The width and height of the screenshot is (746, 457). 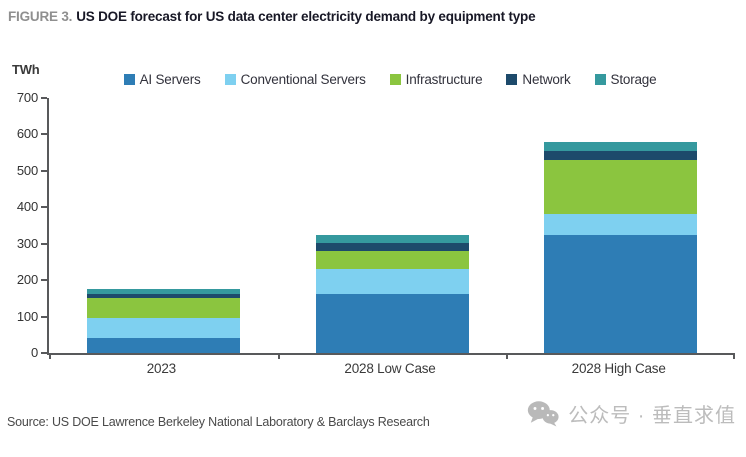 I want to click on legend-item-network: Network, so click(x=538, y=79).